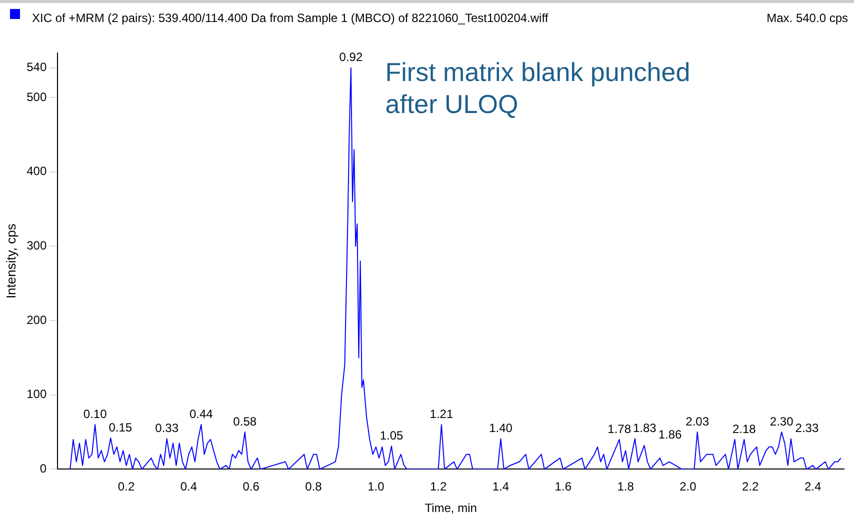  What do you see at coordinates (43, 469) in the screenshot?
I see `y-tick-label: 0` at bounding box center [43, 469].